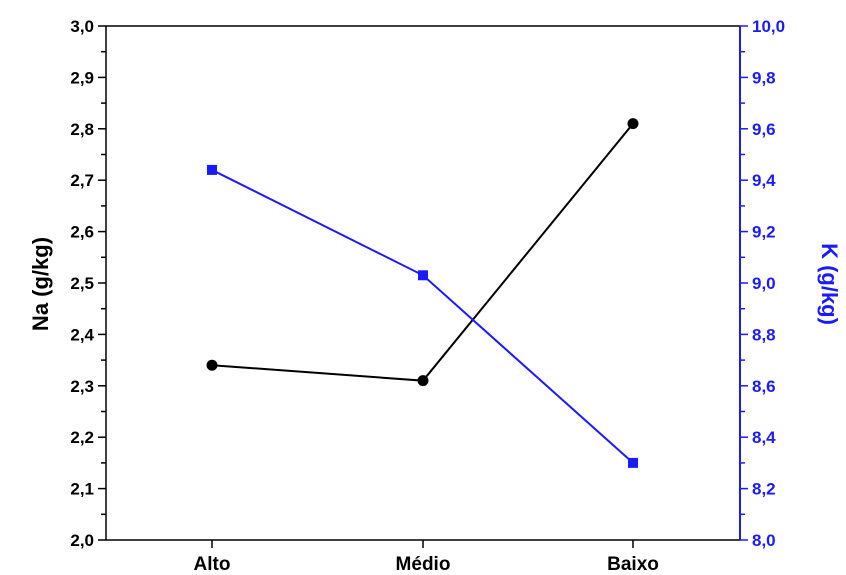 The image size is (846, 575). Describe the element at coordinates (82, 232) in the screenshot. I see `left-tick-label: 2,6` at that location.